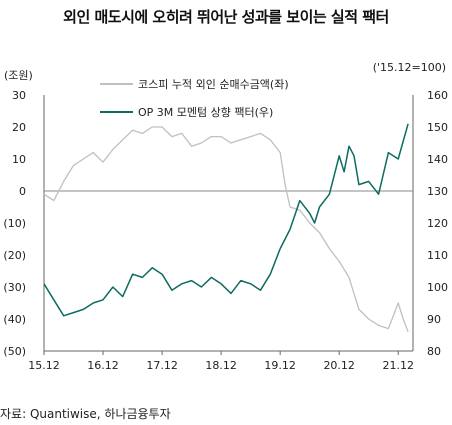  Describe the element at coordinates (221, 365) in the screenshot. I see `x-tick-label: 18.12` at that location.